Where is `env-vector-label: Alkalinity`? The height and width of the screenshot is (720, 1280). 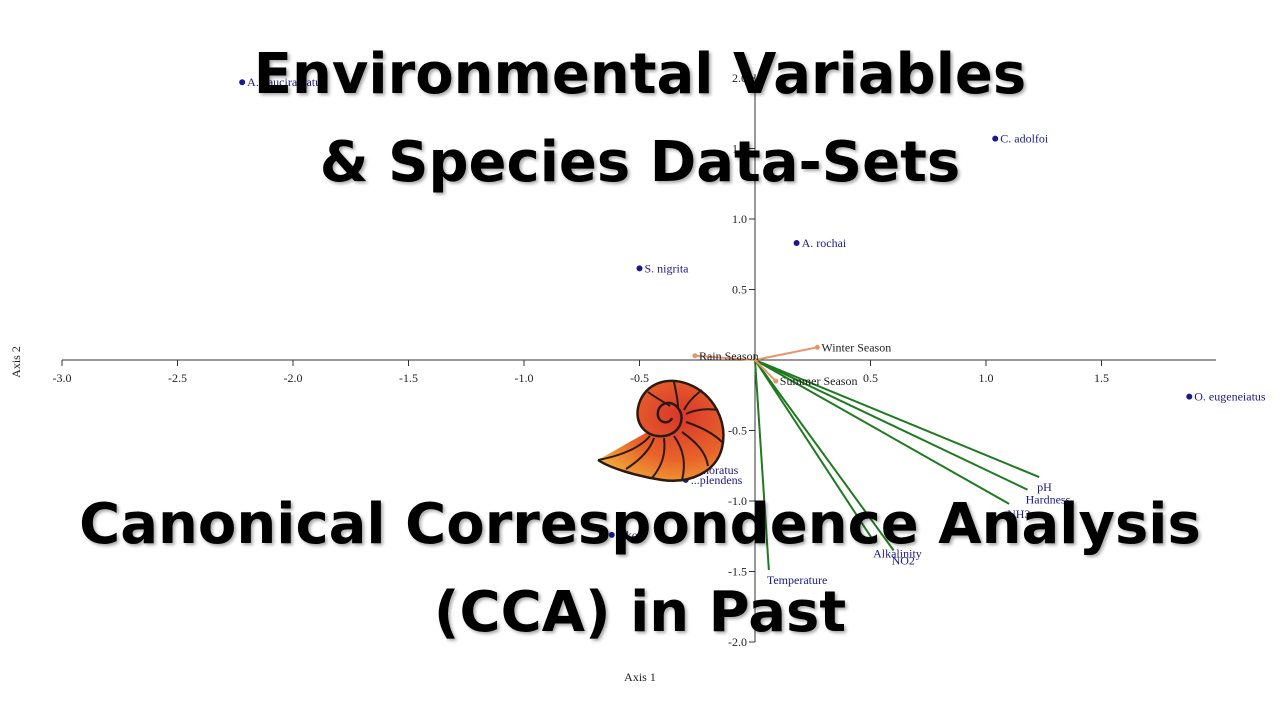 env-vector-label: Alkalinity is located at coordinates (897, 553).